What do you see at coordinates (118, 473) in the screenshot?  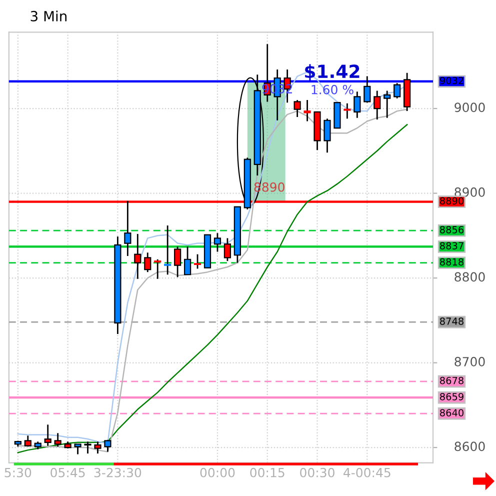 I see `x-tick-label: 3-23:30` at bounding box center [118, 473].